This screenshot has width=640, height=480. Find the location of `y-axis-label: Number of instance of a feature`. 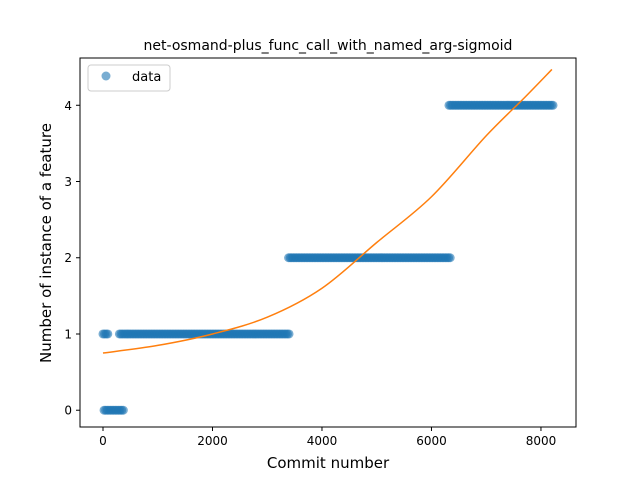

y-axis-label: Number of instance of a feature is located at coordinates (46, 243).